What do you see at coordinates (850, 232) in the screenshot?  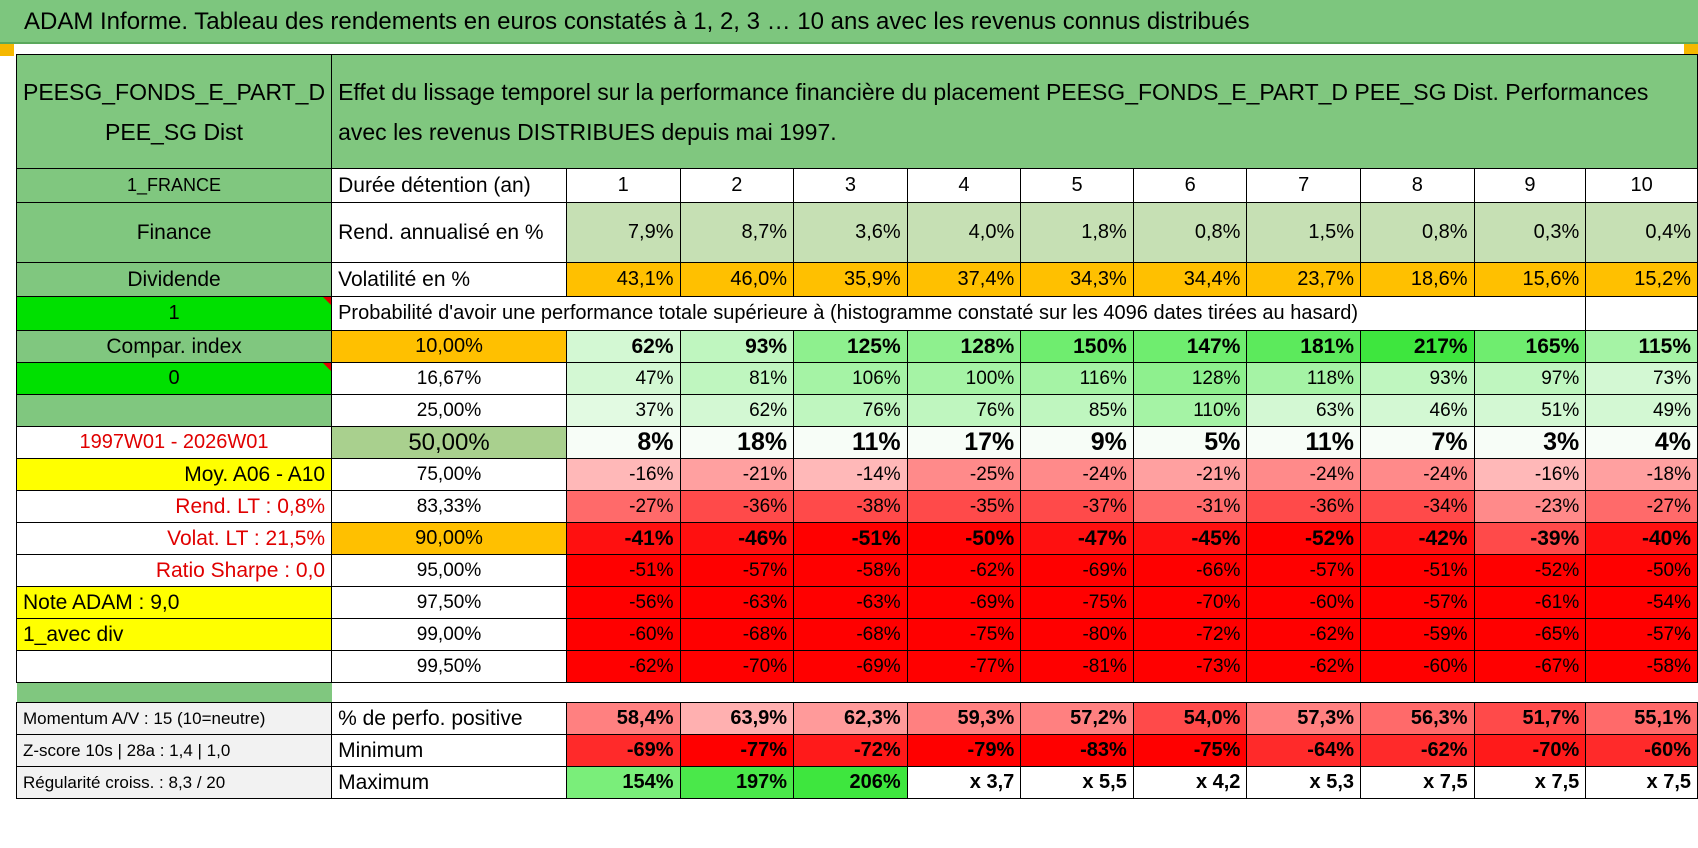 I see `rend-value: 3,6%` at bounding box center [850, 232].